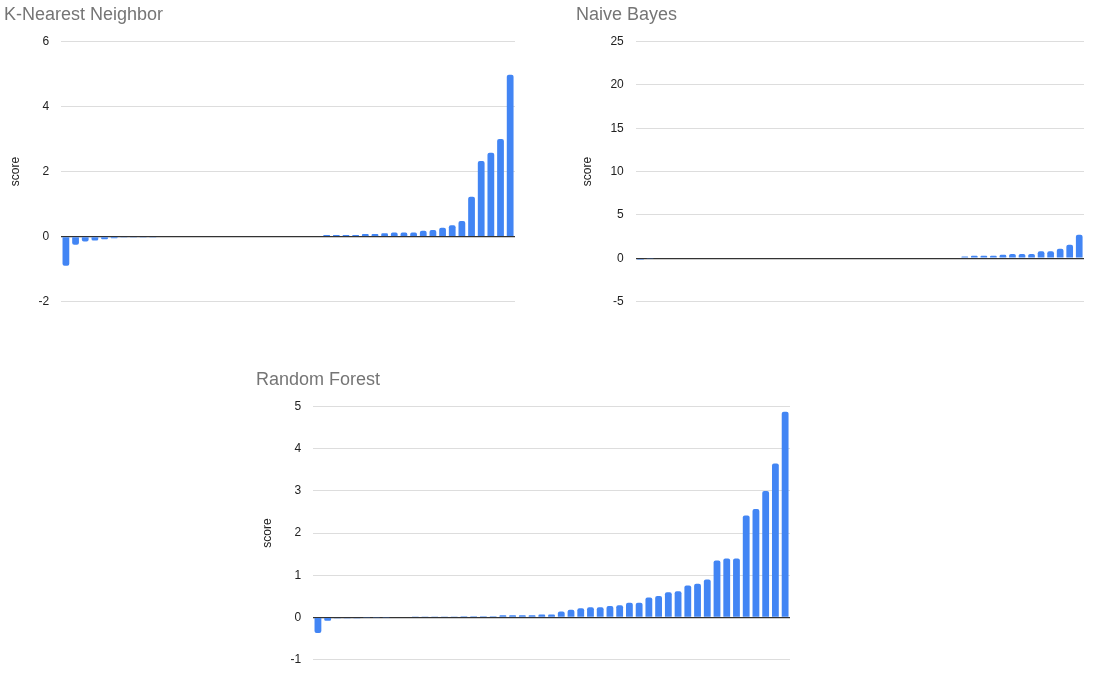  Describe the element at coordinates (298, 490) in the screenshot. I see `y-tick-label: 3` at that location.